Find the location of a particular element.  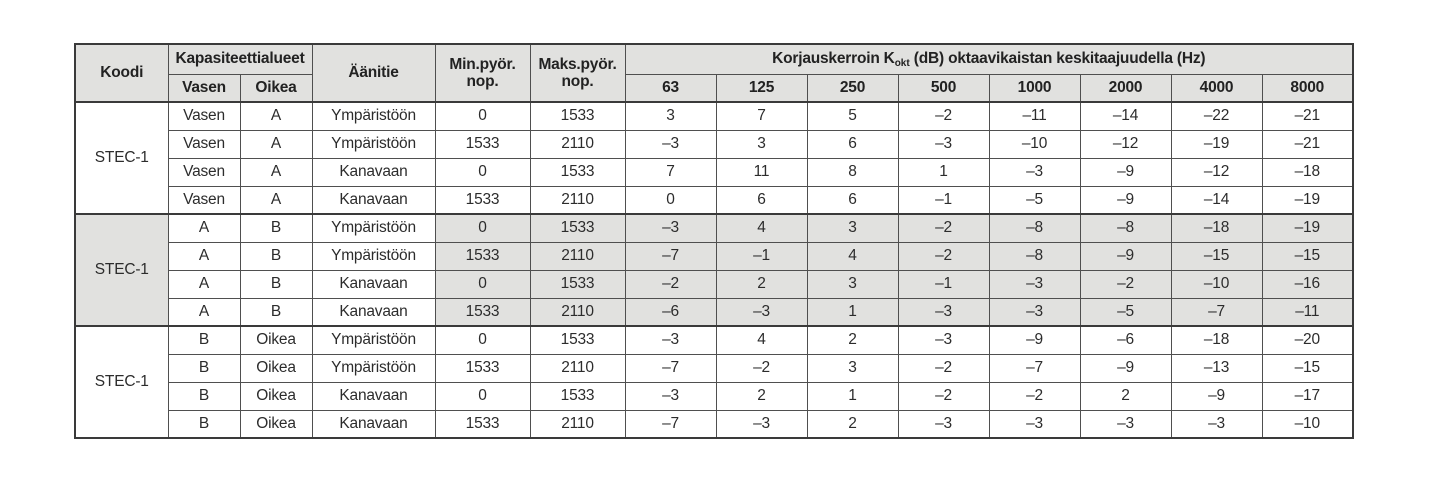

freq-1000-value-cell: –5 is located at coordinates (1034, 200).